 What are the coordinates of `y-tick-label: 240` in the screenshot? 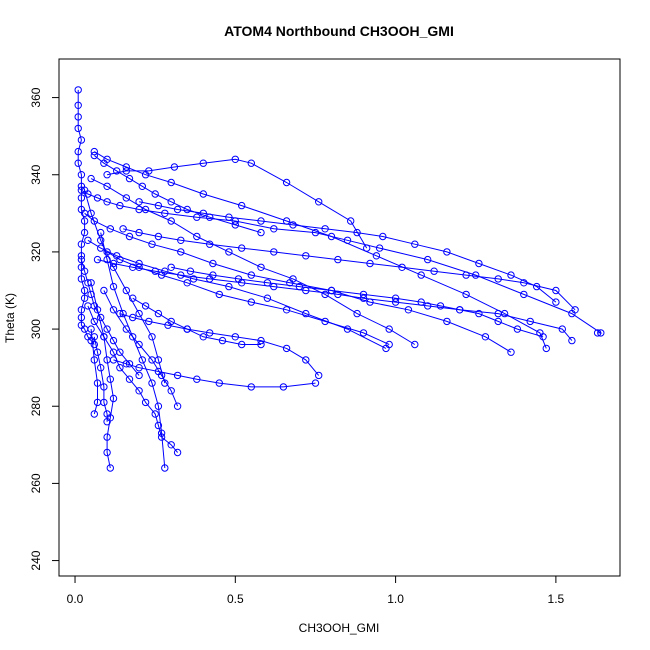 It's located at (36, 560).